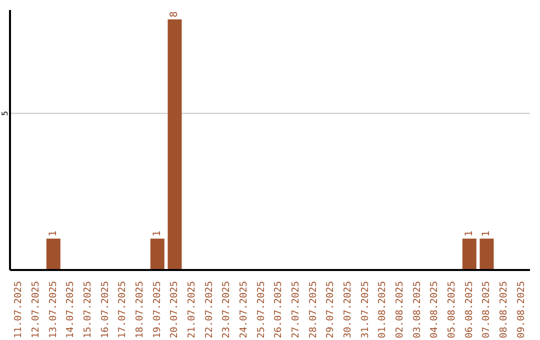 Image resolution: width=540 pixels, height=340 pixels. Describe the element at coordinates (504, 309) in the screenshot. I see `x-tick-label: 08.08.2025` at that location.